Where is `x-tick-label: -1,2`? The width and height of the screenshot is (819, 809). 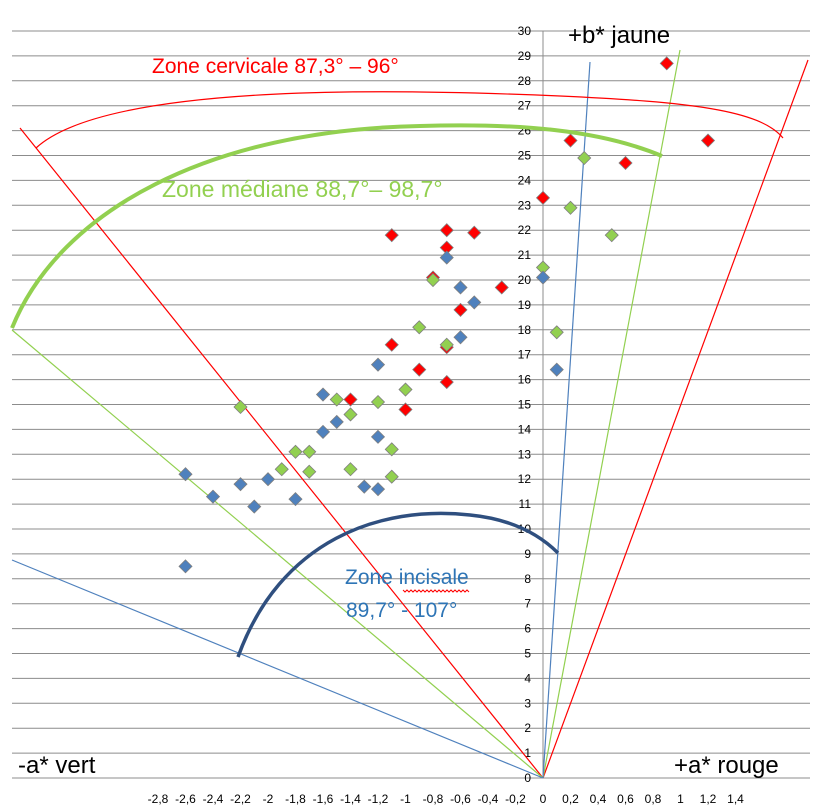 x-tick-label: -1,2 is located at coordinates (378, 799).